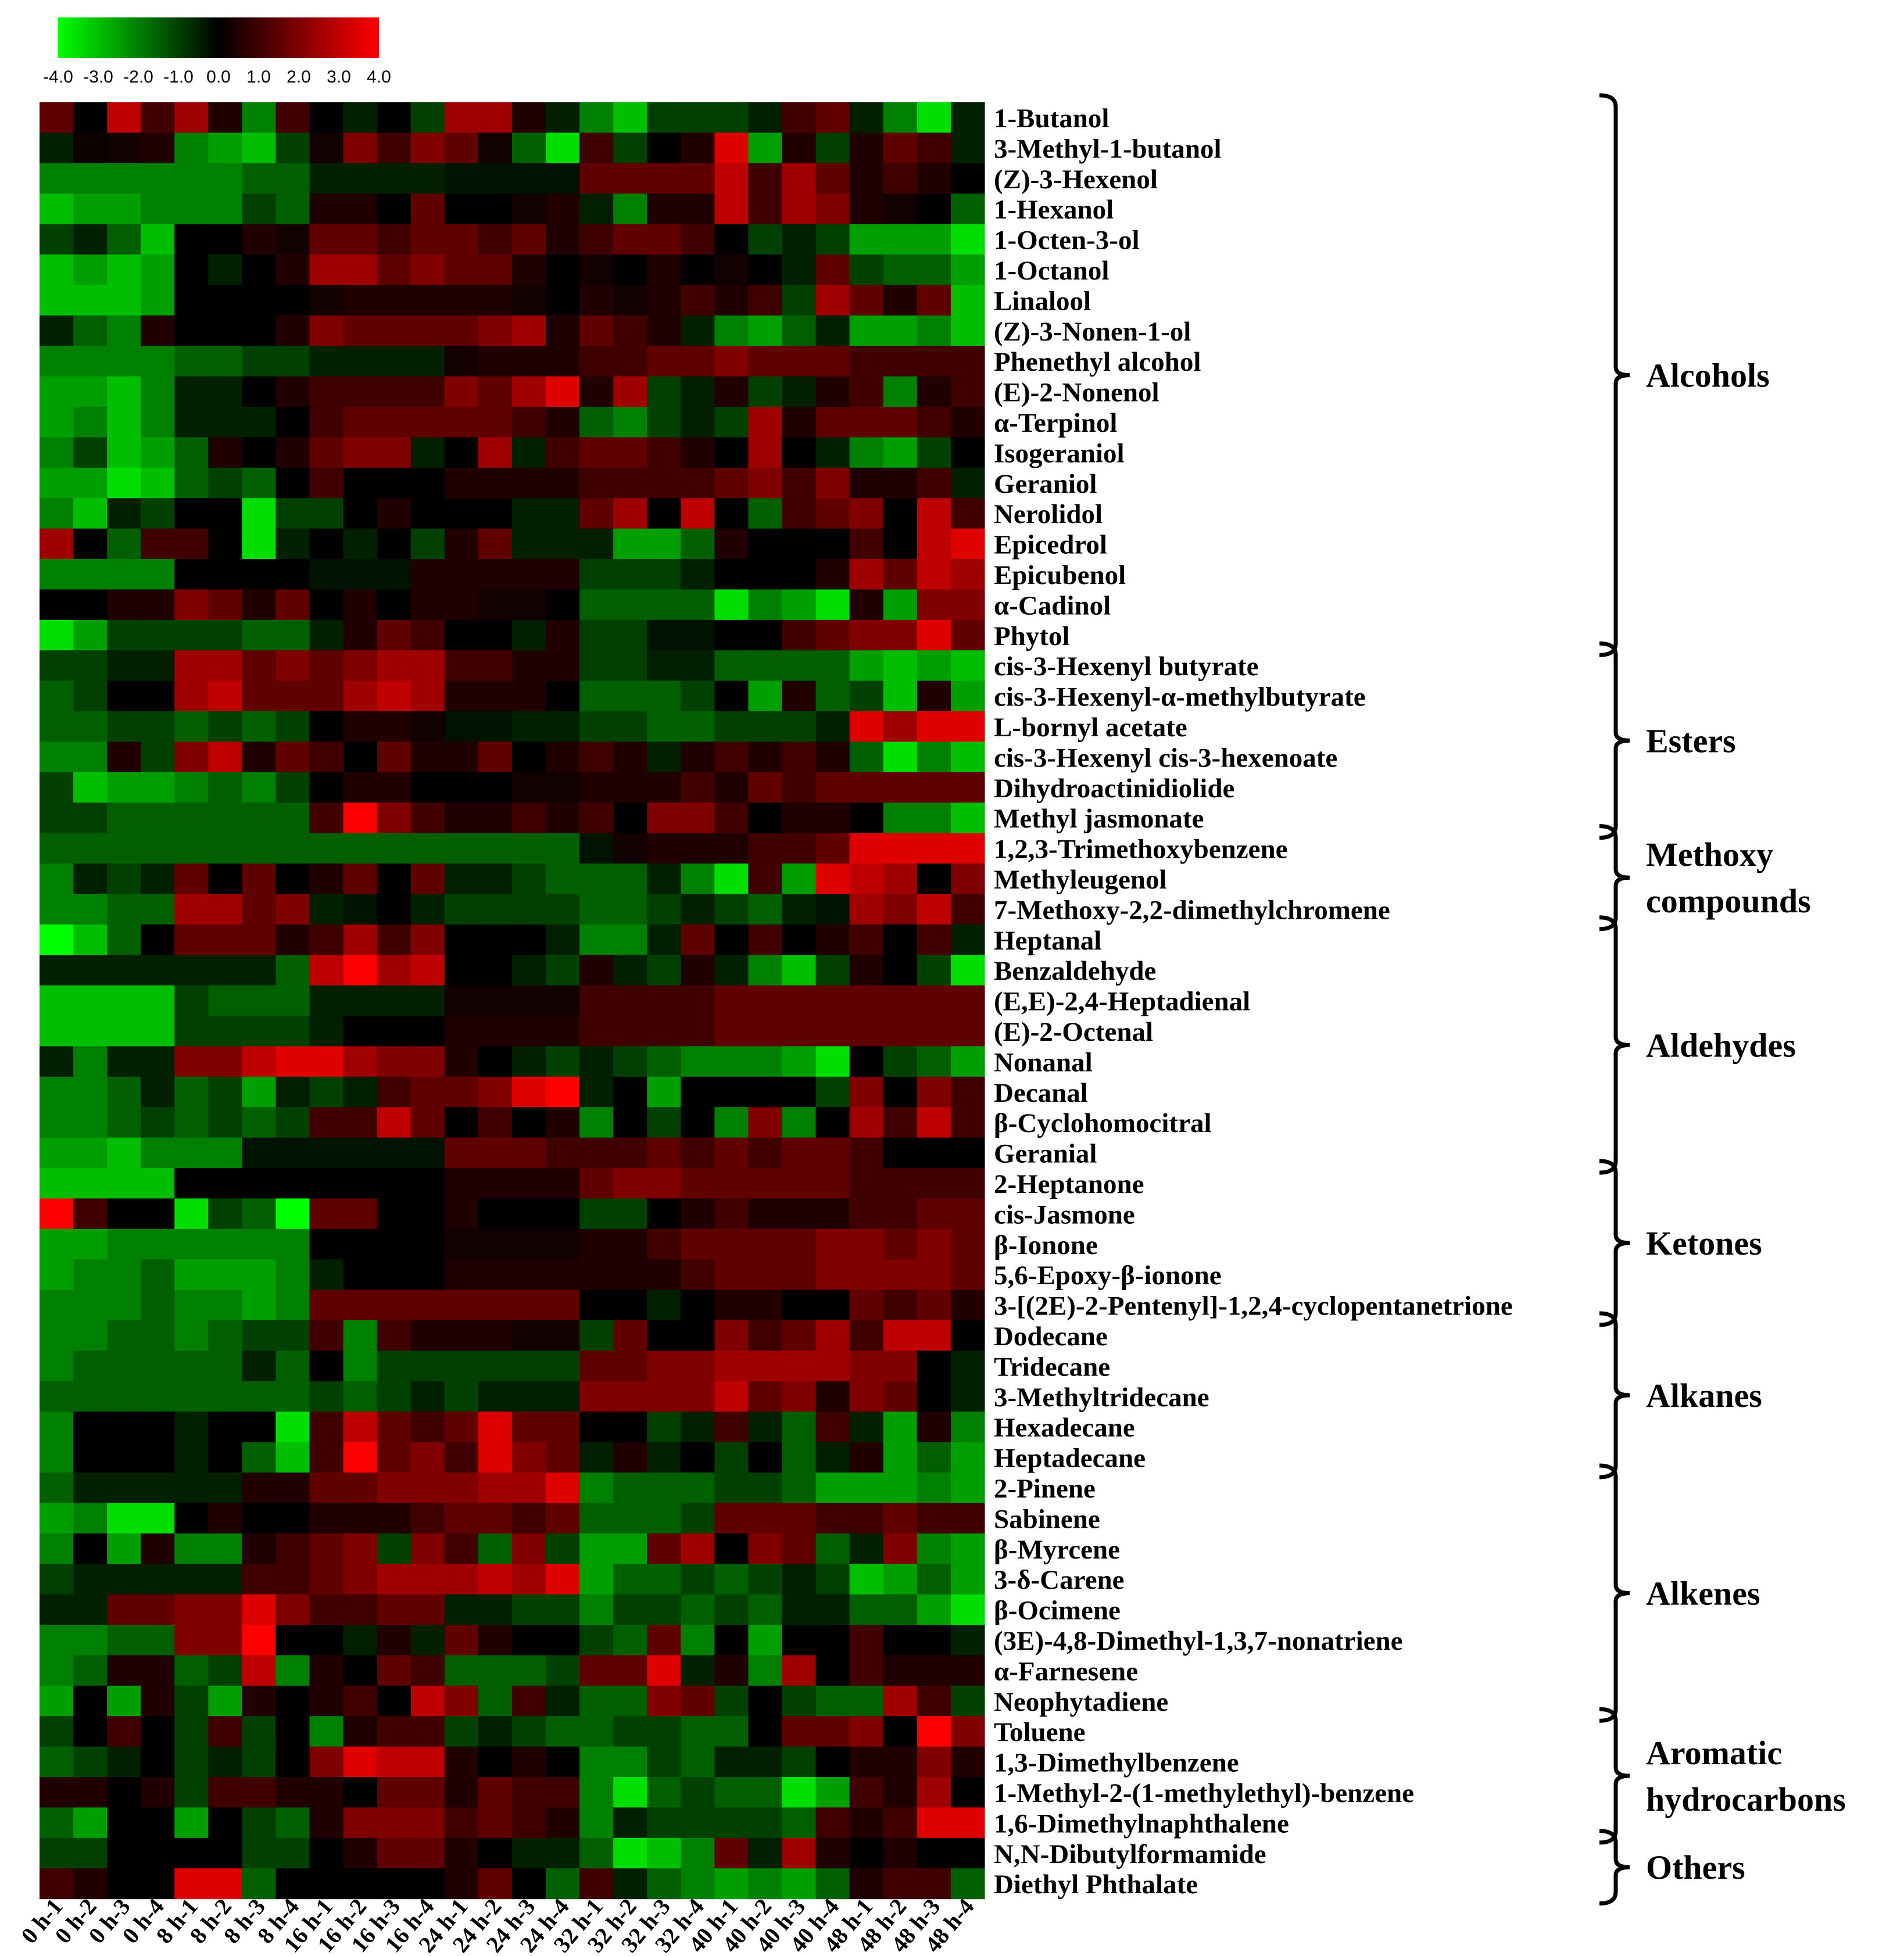 The width and height of the screenshot is (1904, 1956). I want to click on row-label: Geranial, so click(1045, 1154).